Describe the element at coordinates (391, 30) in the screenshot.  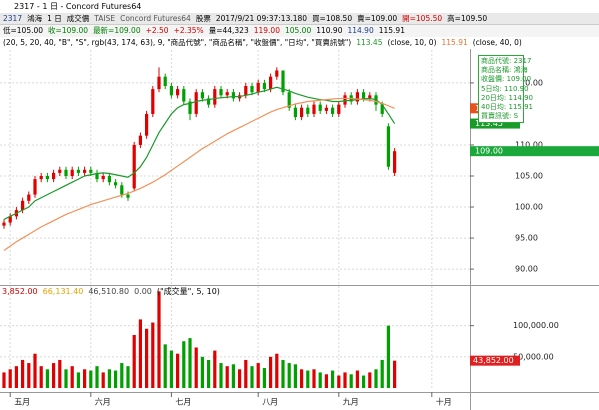
I see `status-item: 115.91` at that location.